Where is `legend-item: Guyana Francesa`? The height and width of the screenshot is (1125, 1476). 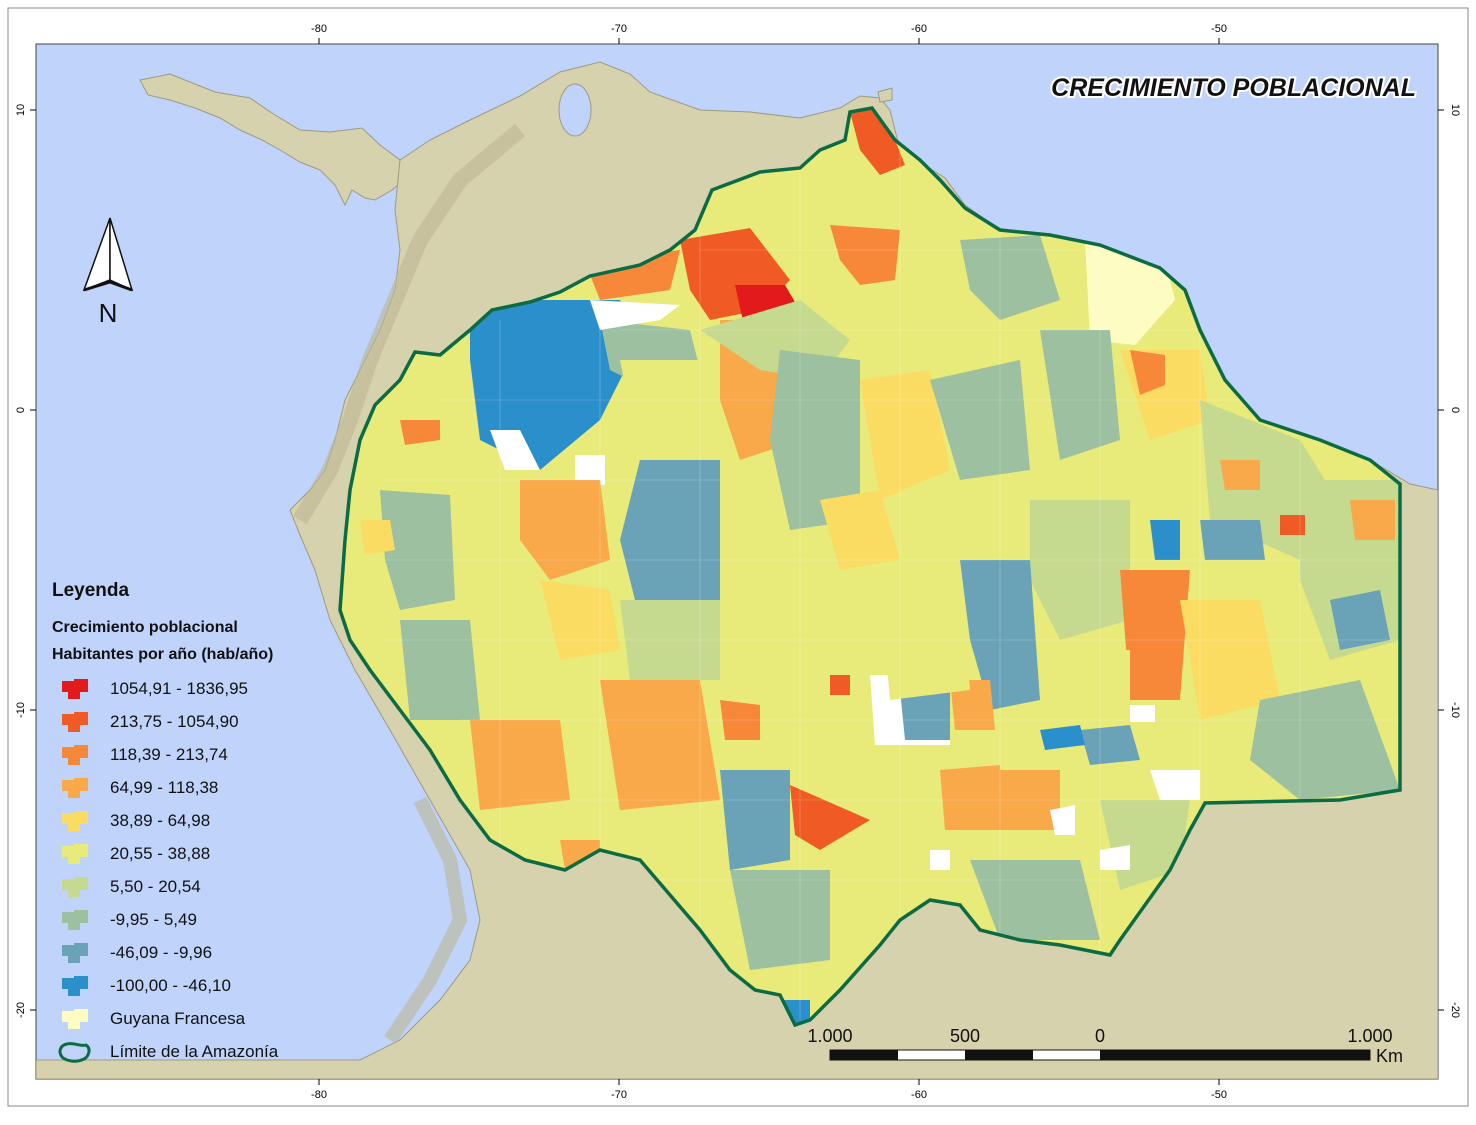
legend-item: Guyana Francesa is located at coordinates (215, 1018).